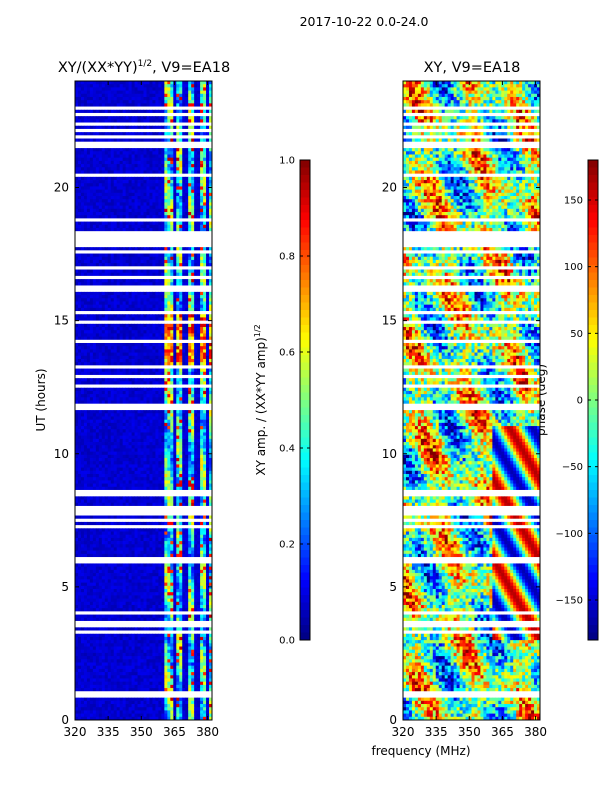 The width and height of the screenshot is (600, 800). Describe the element at coordinates (144, 440) in the screenshot. I see `amp-row` at that location.